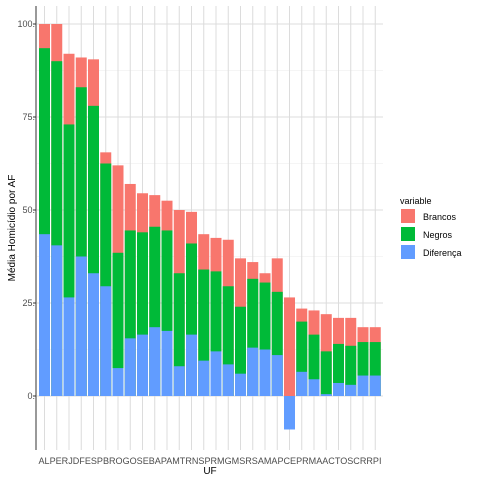  I want to click on y-axis-title: Média Homicídio por AF, so click(12, 228).